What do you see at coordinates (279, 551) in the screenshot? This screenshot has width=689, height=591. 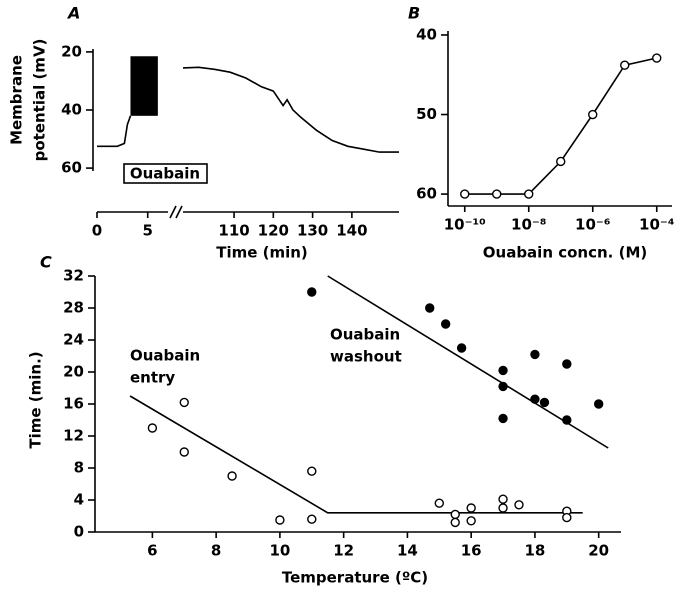 I see `x-tick-label: 10` at bounding box center [279, 551].